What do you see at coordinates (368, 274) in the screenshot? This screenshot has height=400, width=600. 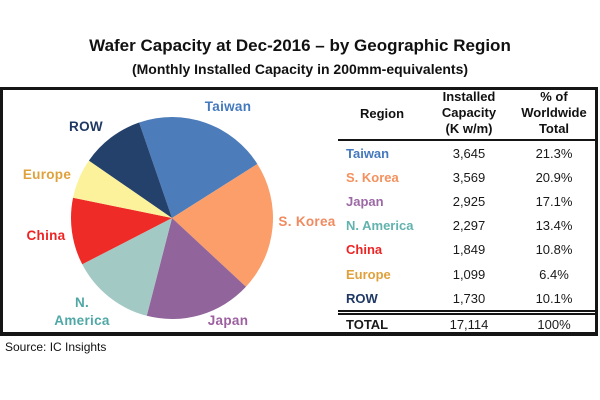 I see `region-cell: Europe` at bounding box center [368, 274].